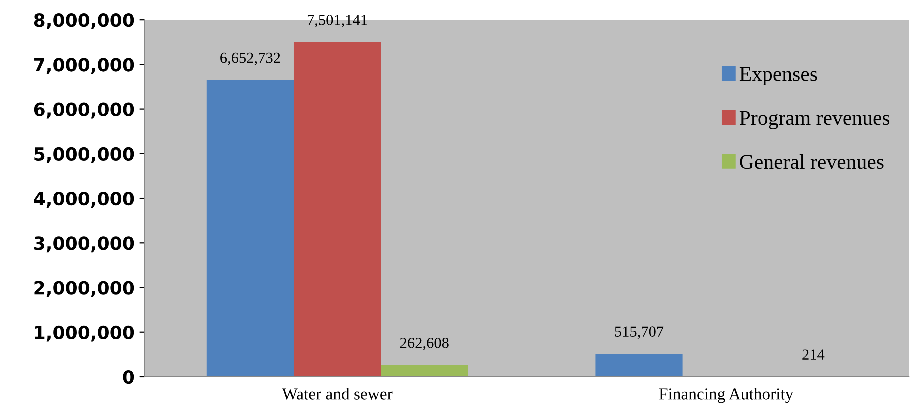 Image resolution: width=910 pixels, height=415 pixels. I want to click on x-tick-label: Financing Authority, so click(726, 396).